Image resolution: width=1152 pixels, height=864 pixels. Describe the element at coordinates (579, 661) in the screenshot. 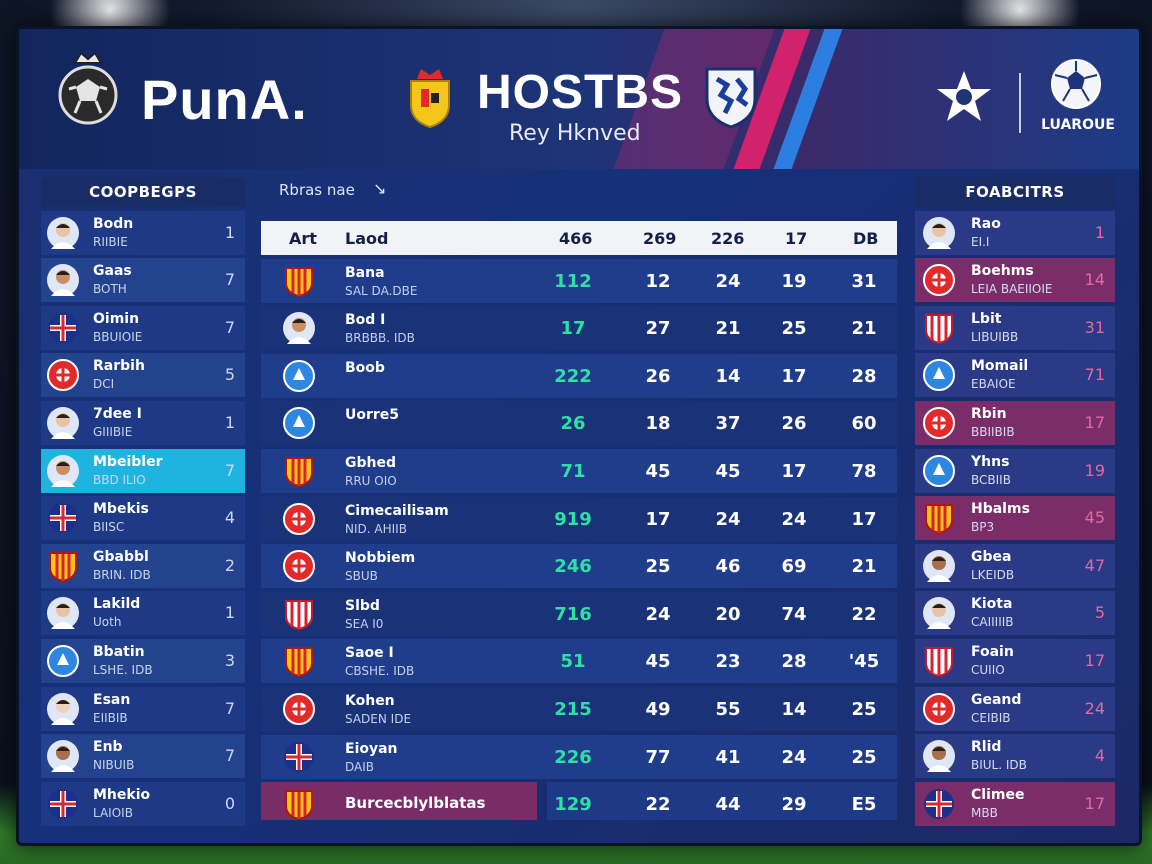

I see `table-row: Saoe I CBSHE. IDB 51 45 23 28 '45` at that location.